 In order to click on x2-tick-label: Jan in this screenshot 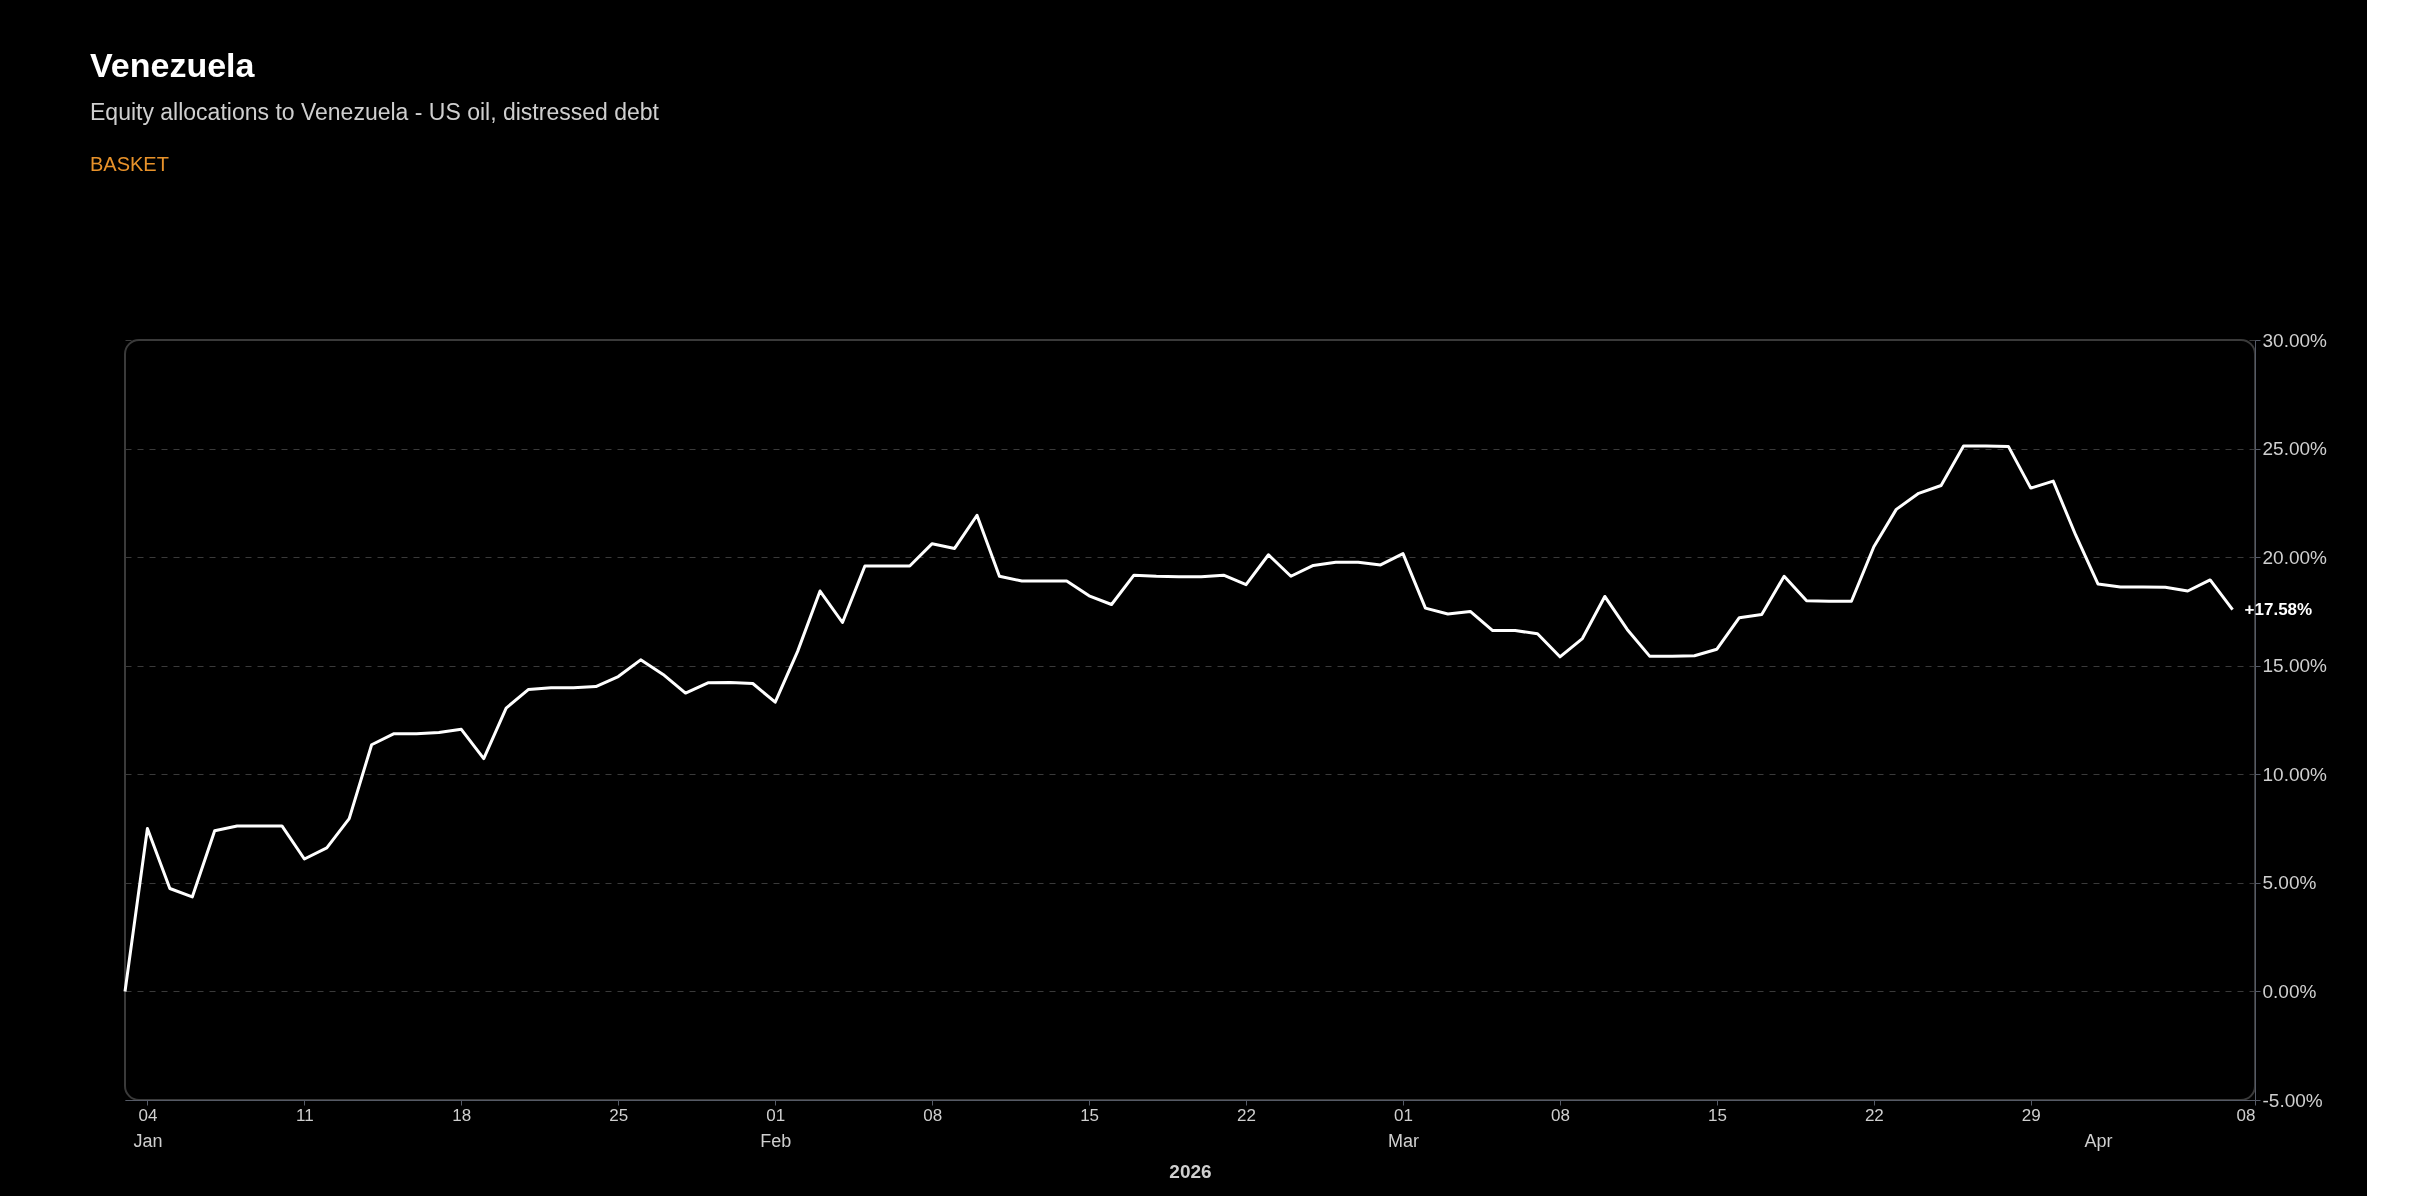, I will do `click(148, 1140)`.